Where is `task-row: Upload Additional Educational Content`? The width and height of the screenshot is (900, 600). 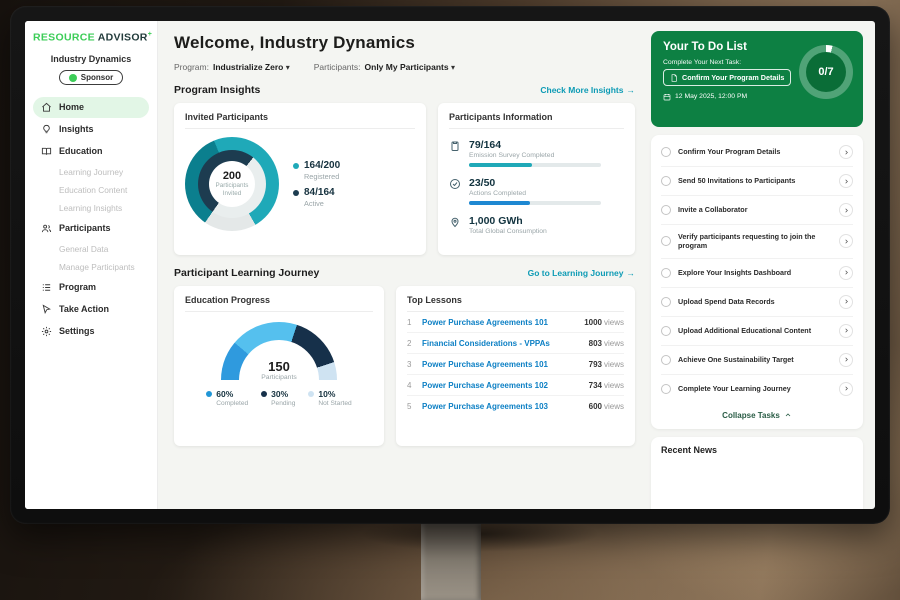
task-row: Upload Additional Educational Content is located at coordinates (757, 331).